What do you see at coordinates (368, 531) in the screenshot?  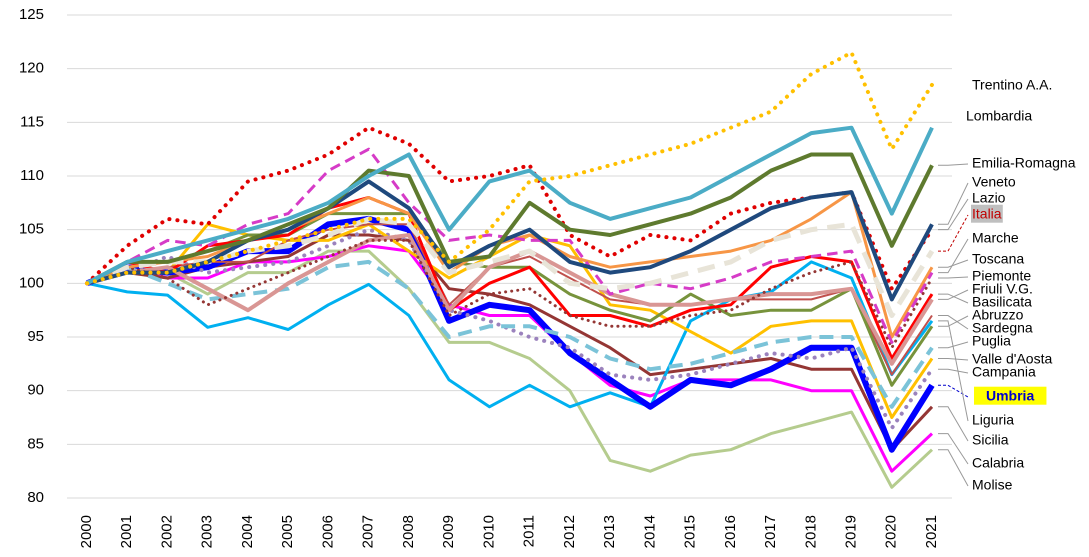 I see `x-tick-label: 2007` at bounding box center [368, 531].